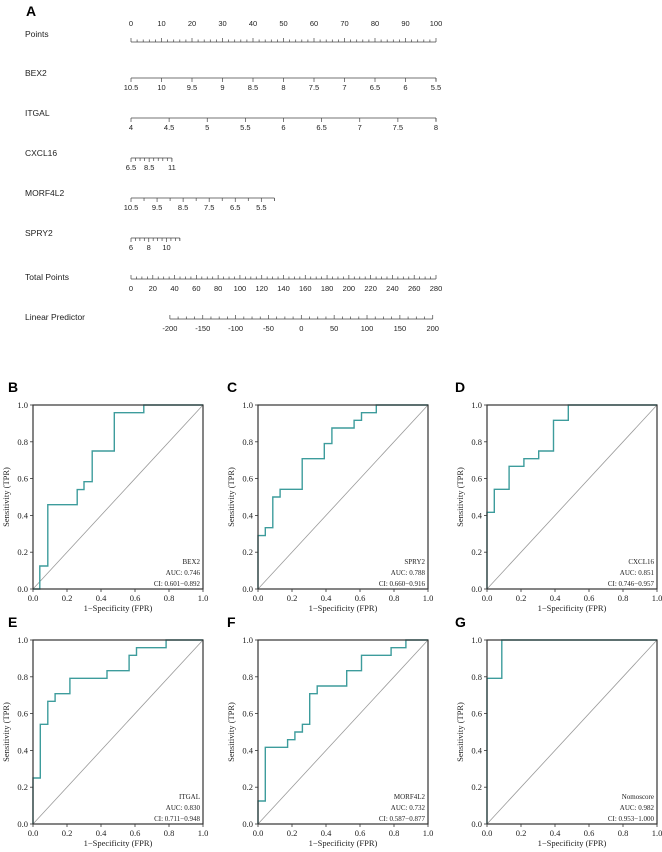 Image resolution: width=662 pixels, height=852 pixels. Describe the element at coordinates (12, 622) in the screenshot. I see `panel-label: E` at that location.